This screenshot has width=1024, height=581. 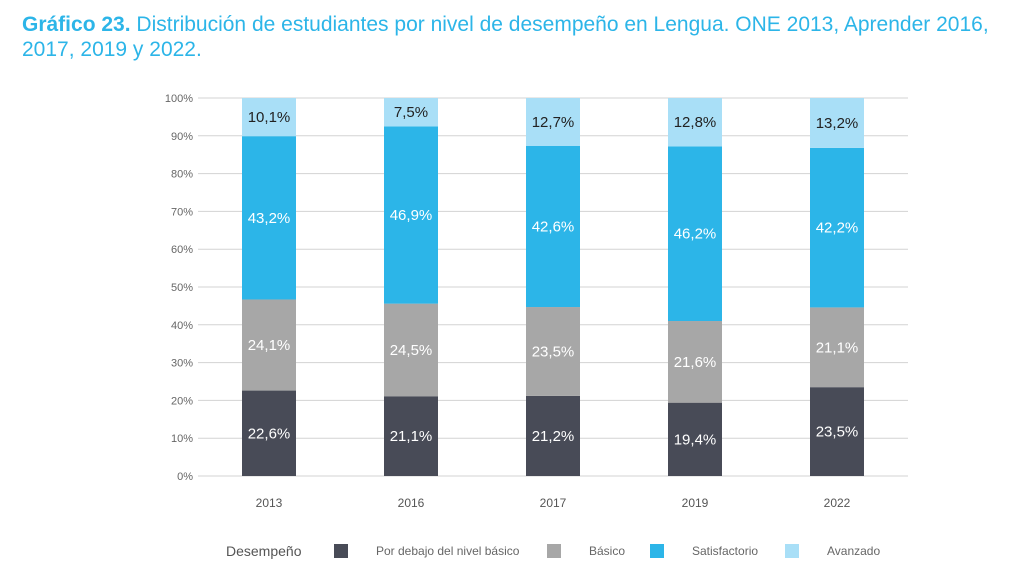 I want to click on legend-label: Avanzado, so click(x=853, y=551).